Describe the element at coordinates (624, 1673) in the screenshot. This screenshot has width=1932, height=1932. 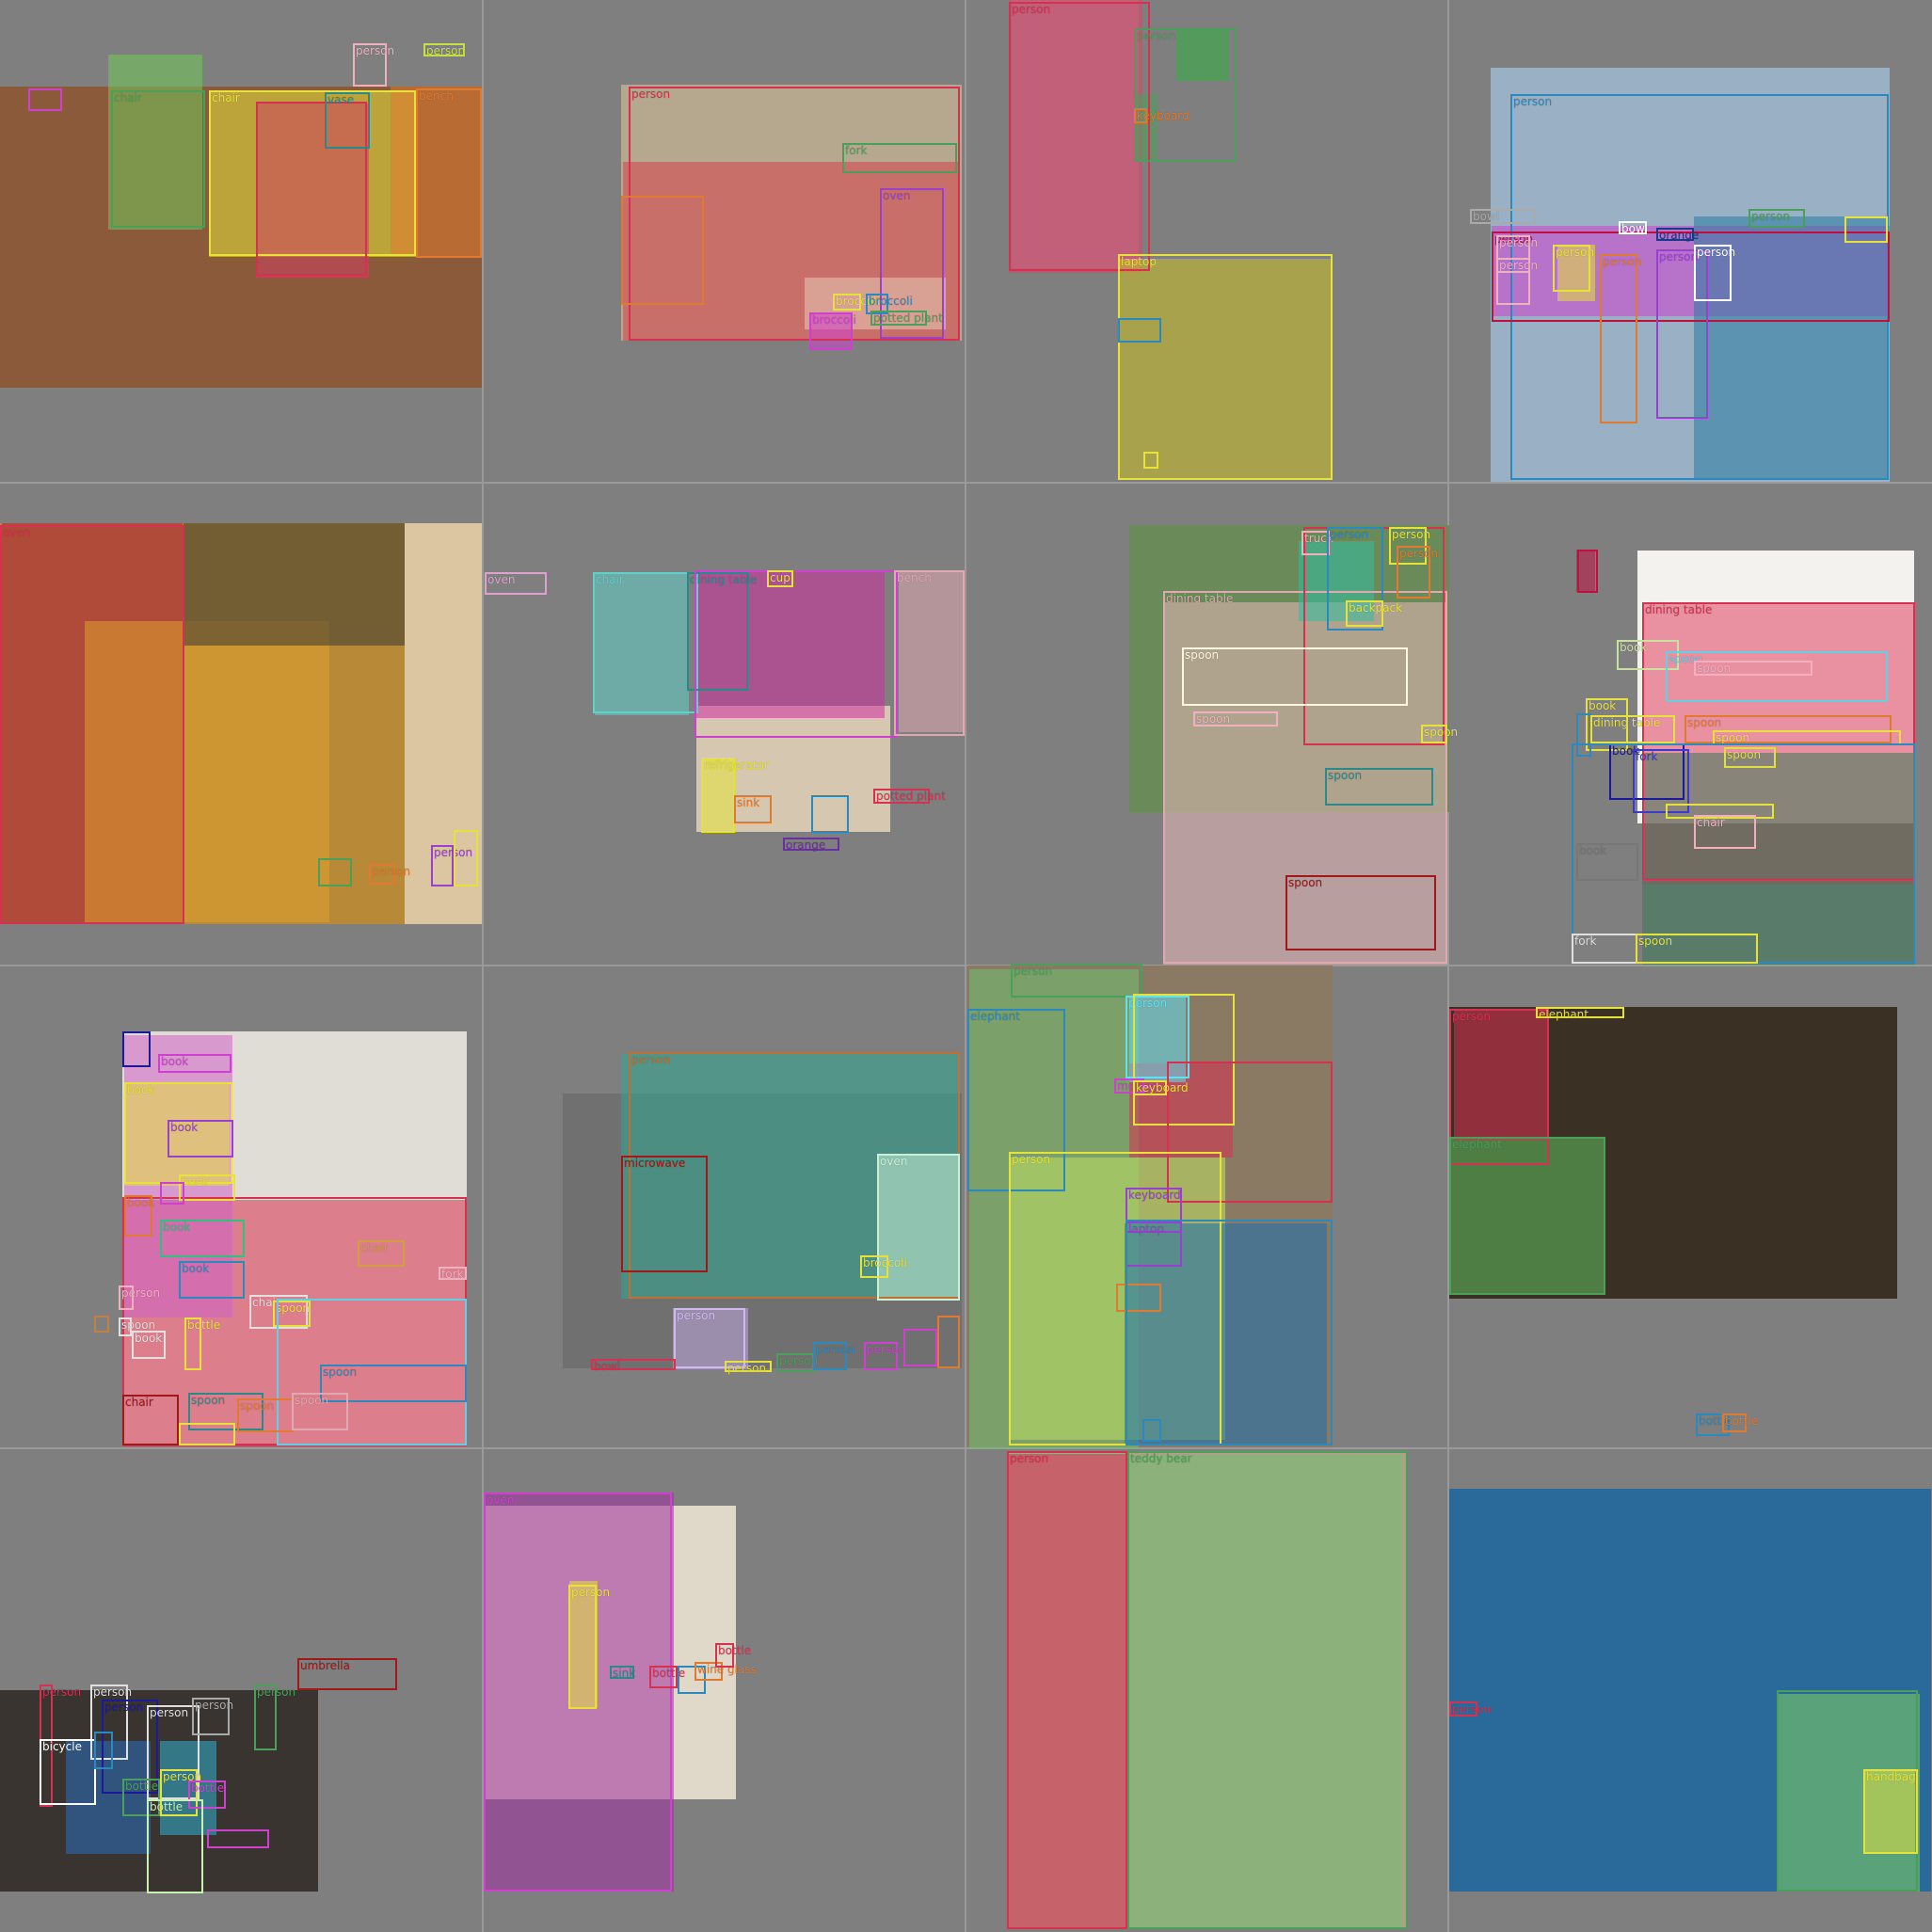
I see `box-label: sink` at that location.